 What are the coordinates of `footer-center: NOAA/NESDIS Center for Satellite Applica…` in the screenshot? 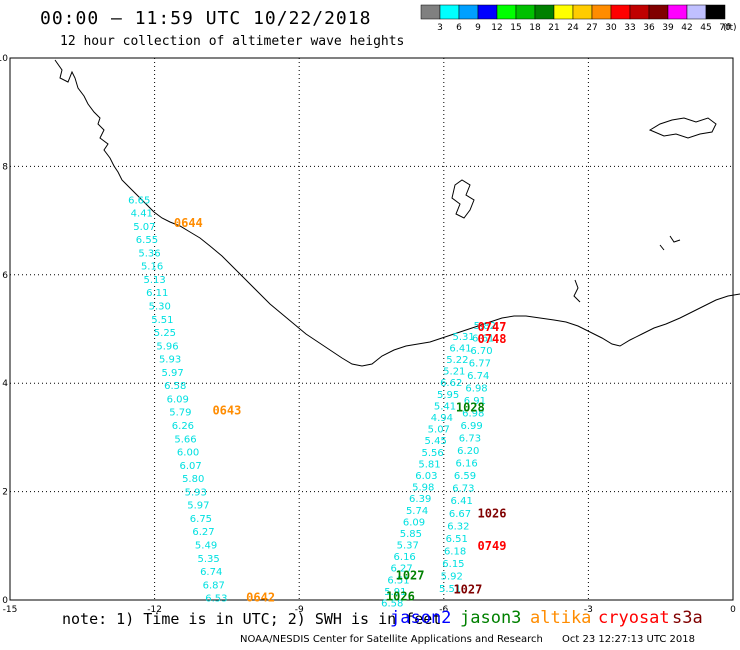 It's located at (391, 639).